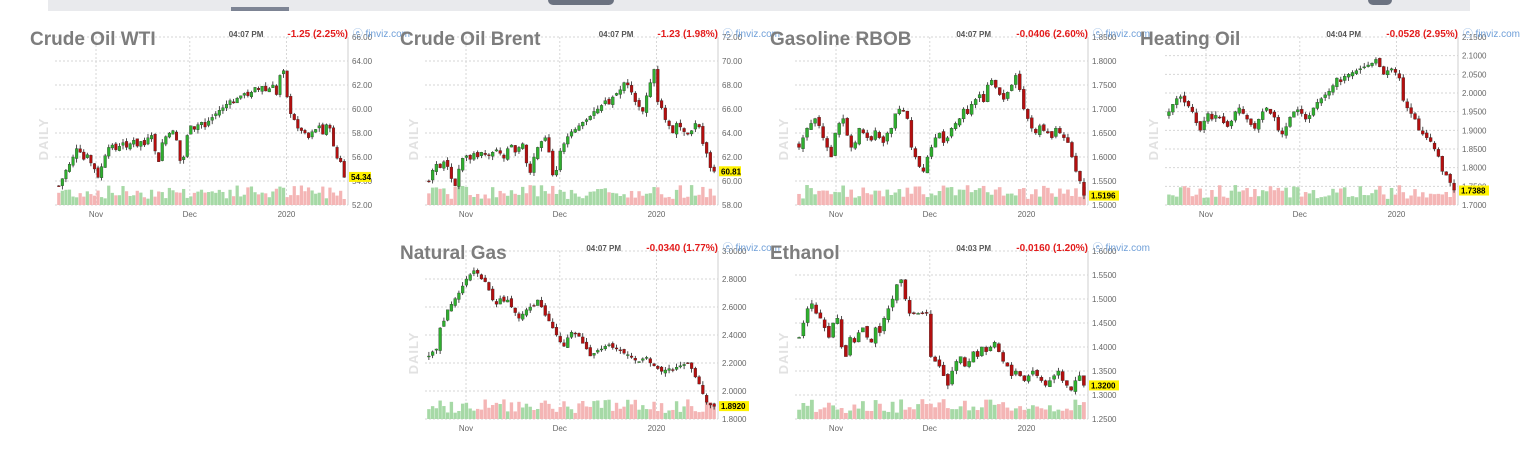  I want to click on active-tab-indicator, so click(260, 9).